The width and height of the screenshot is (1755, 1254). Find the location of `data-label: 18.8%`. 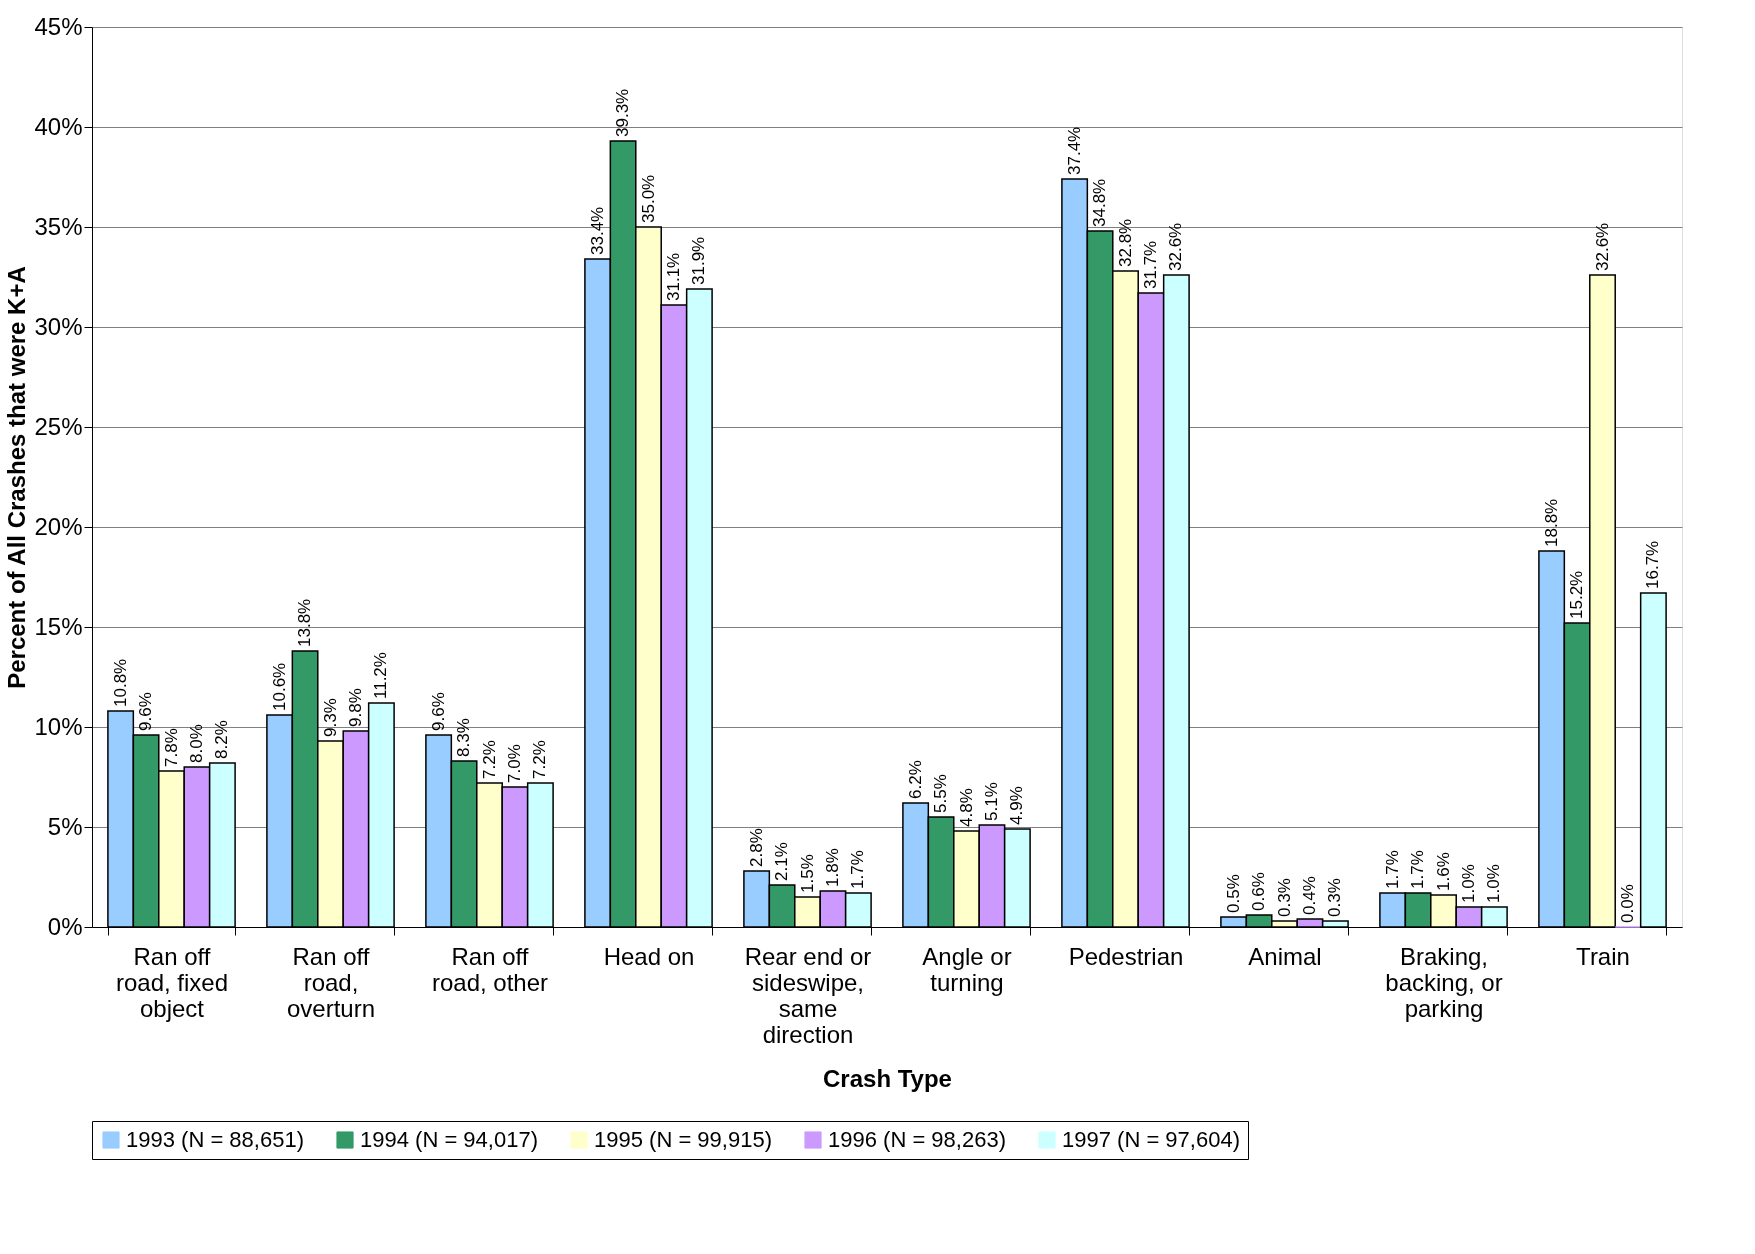

data-label: 18.8% is located at coordinates (1551, 522).